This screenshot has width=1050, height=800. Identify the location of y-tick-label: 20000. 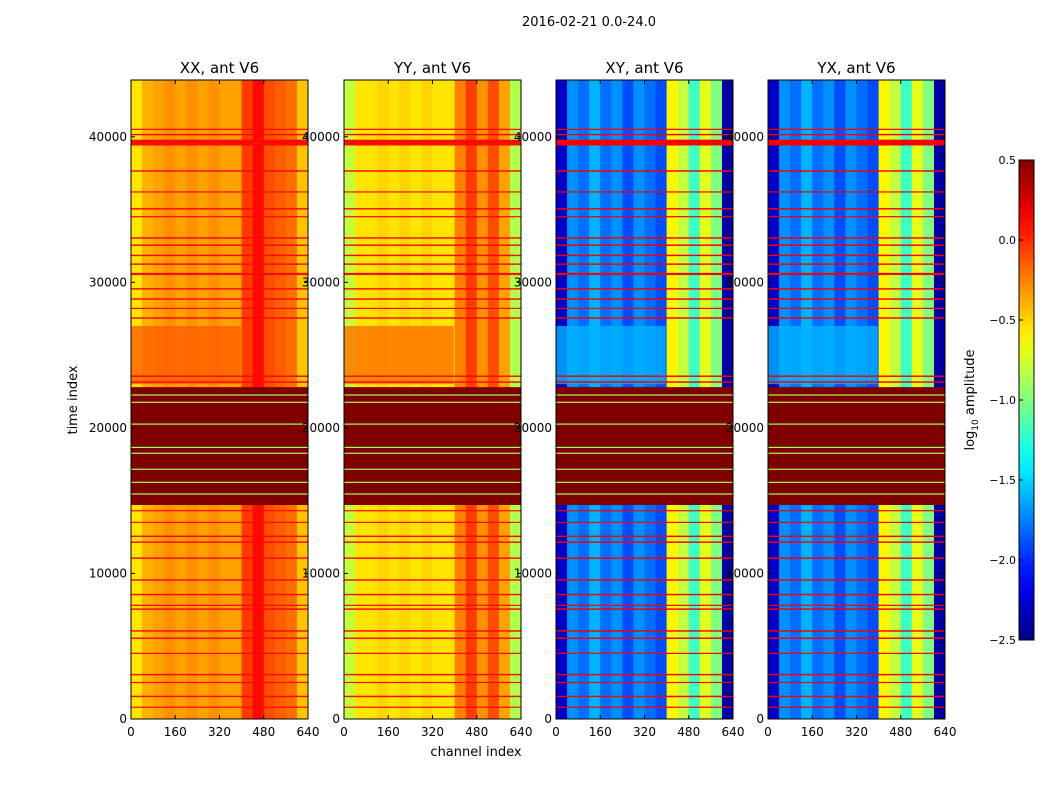
(108, 428).